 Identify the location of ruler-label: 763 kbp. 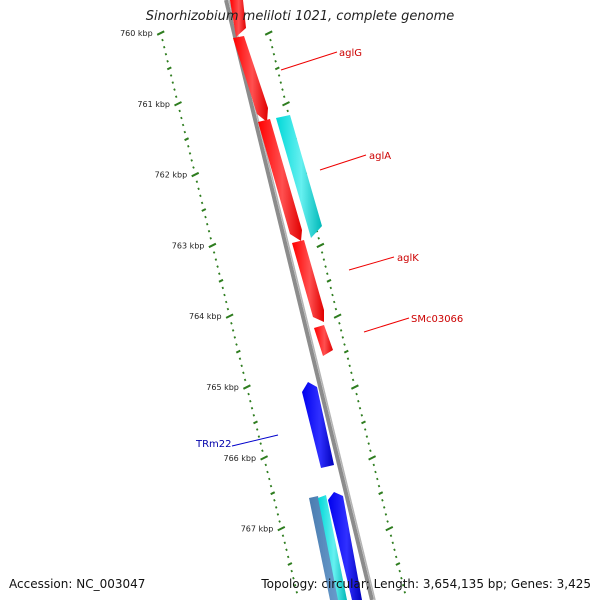
(188, 245).